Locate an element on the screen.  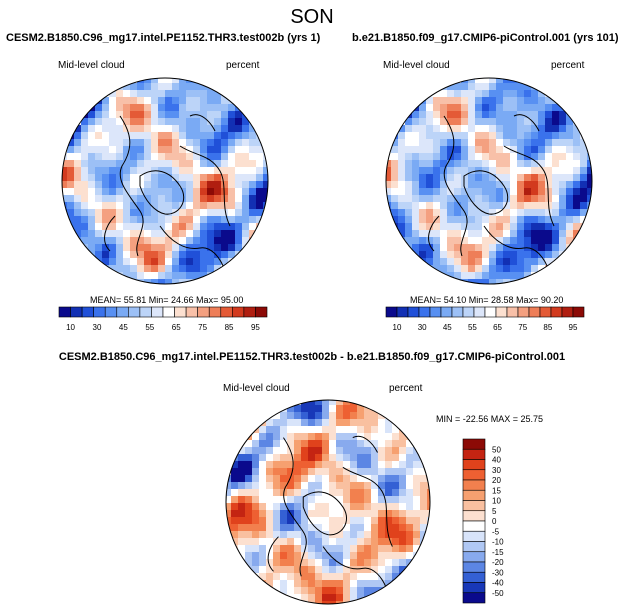
panel-2-map is located at coordinates (489, 181).